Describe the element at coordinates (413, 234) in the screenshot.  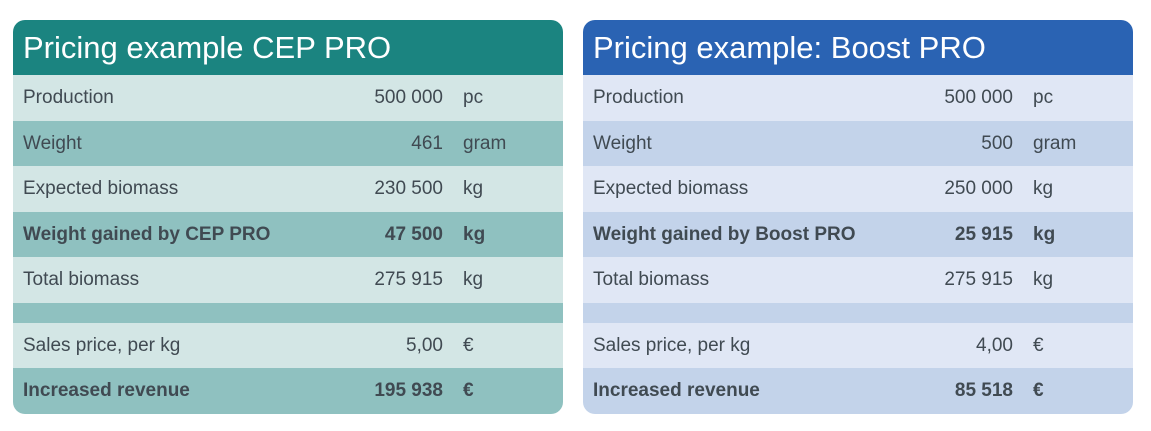
I see `row-value: 47 500` at that location.